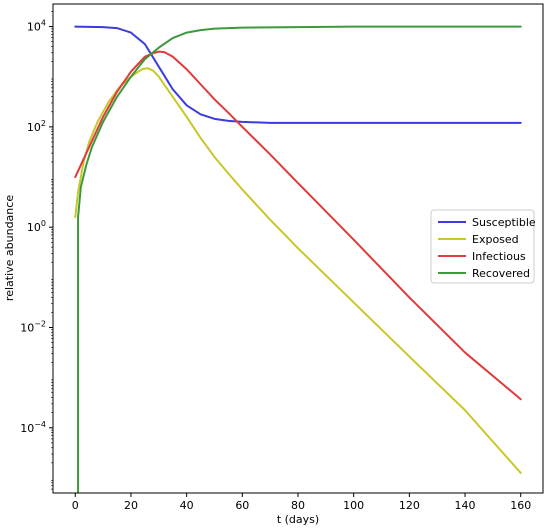  Describe the element at coordinates (187, 505) in the screenshot. I see `x-tick-label: 40` at that location.